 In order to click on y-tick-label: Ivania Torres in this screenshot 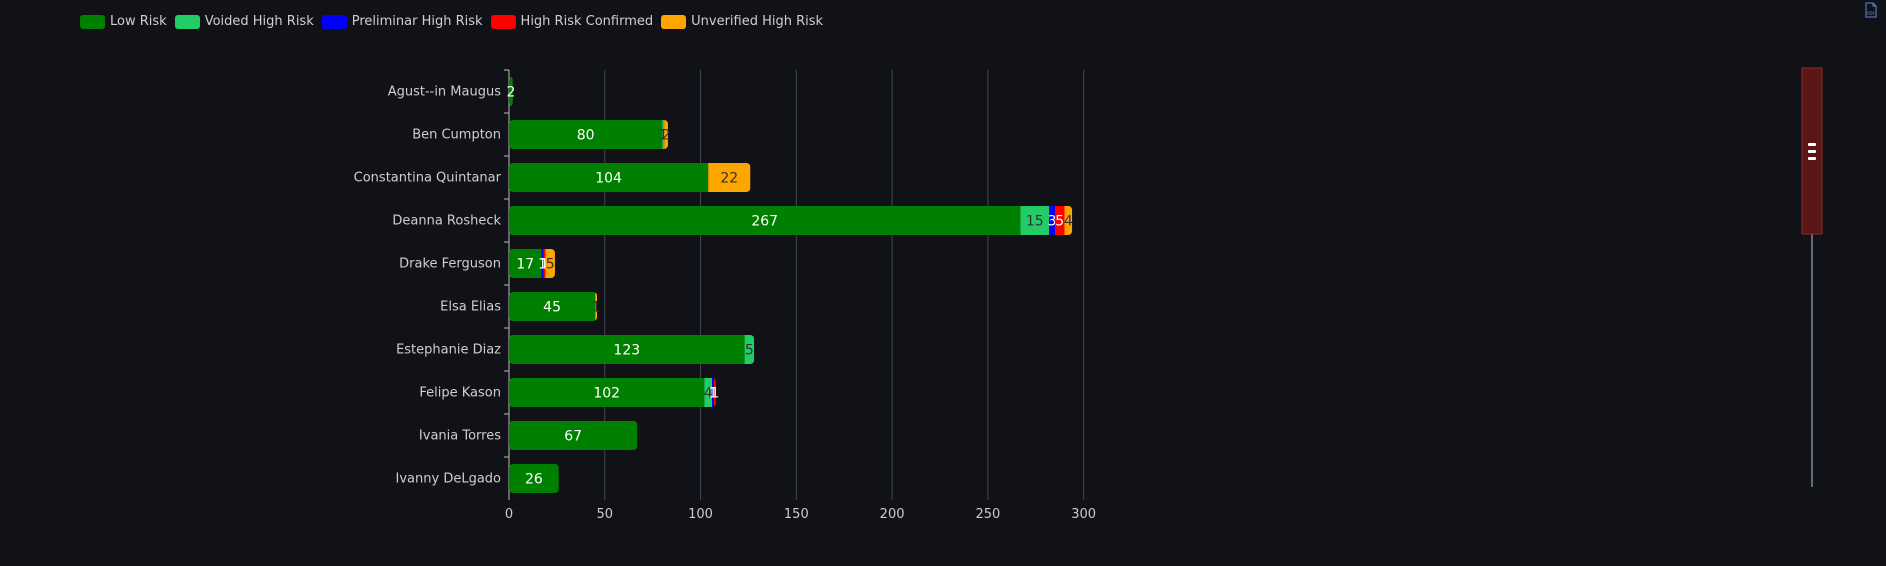, I will do `click(460, 436)`.